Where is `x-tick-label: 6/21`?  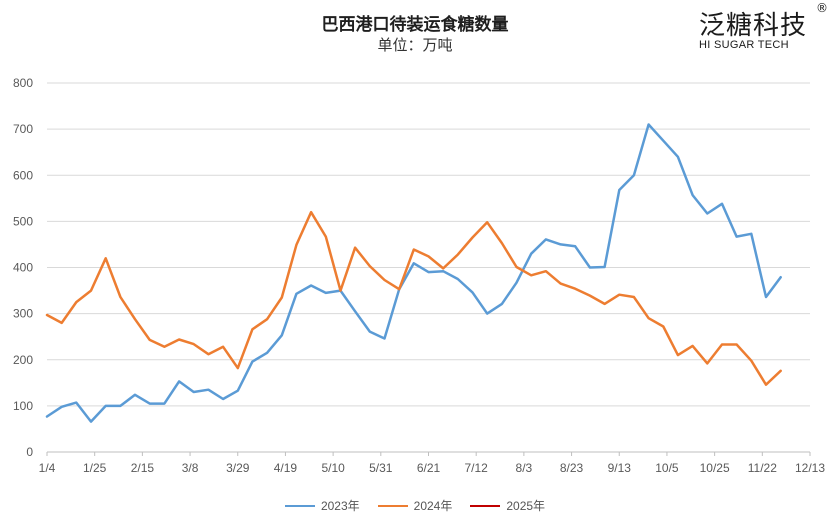
x-tick-label: 6/21 is located at coordinates (429, 468).